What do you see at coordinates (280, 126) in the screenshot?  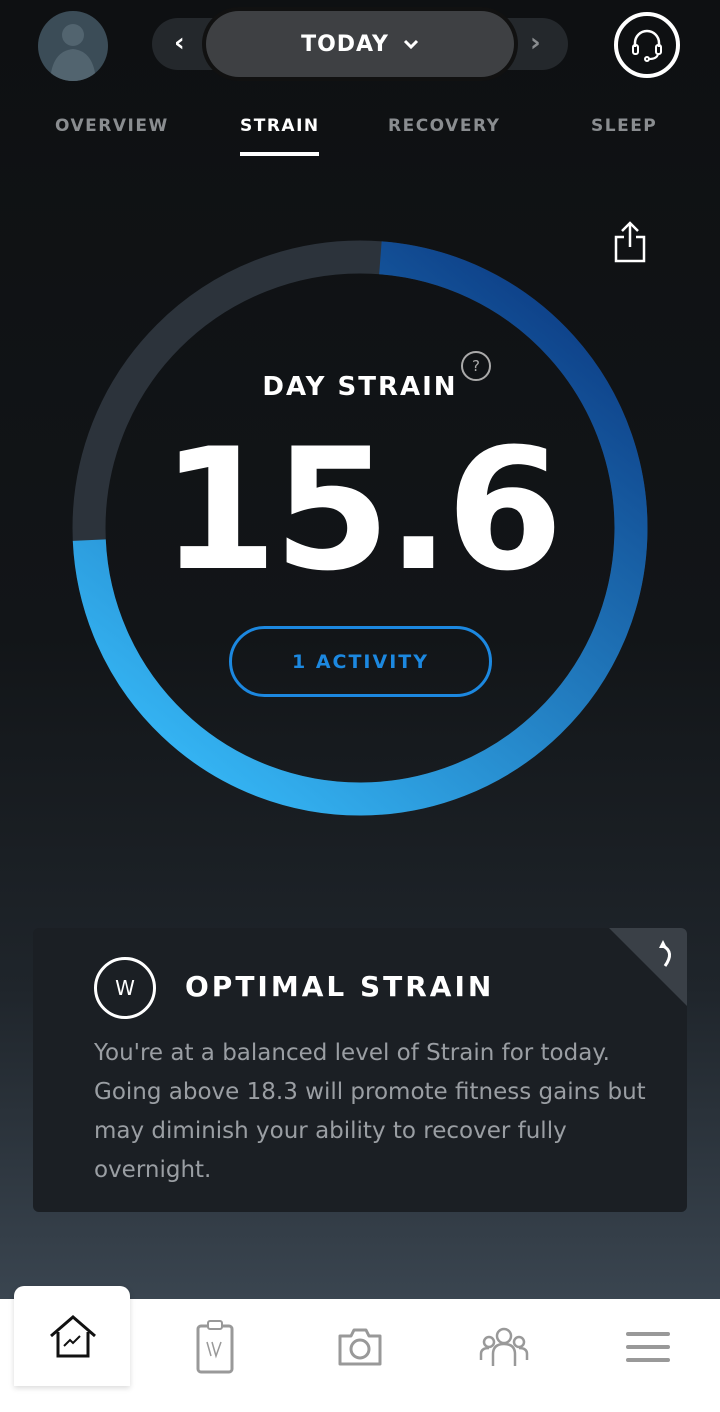 I see `tab-strain: STRAIN` at bounding box center [280, 126].